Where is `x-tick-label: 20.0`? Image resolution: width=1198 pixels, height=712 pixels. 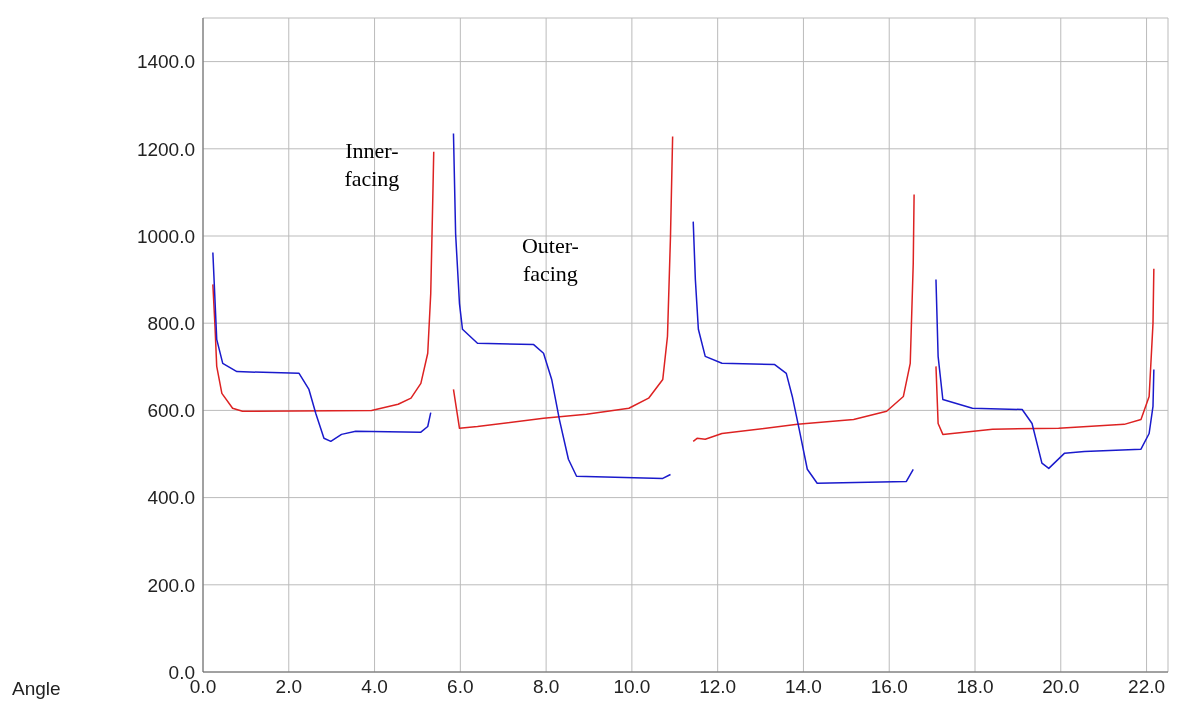
x-tick-label: 20.0 is located at coordinates (1061, 687).